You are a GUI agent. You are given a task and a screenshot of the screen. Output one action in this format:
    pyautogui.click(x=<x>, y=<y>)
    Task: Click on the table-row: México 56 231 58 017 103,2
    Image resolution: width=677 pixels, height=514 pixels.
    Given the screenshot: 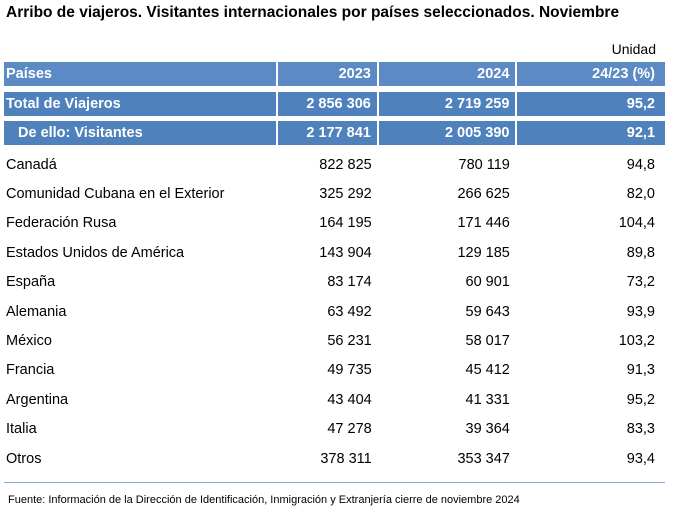 What is the action you would take?
    pyautogui.click(x=334, y=340)
    